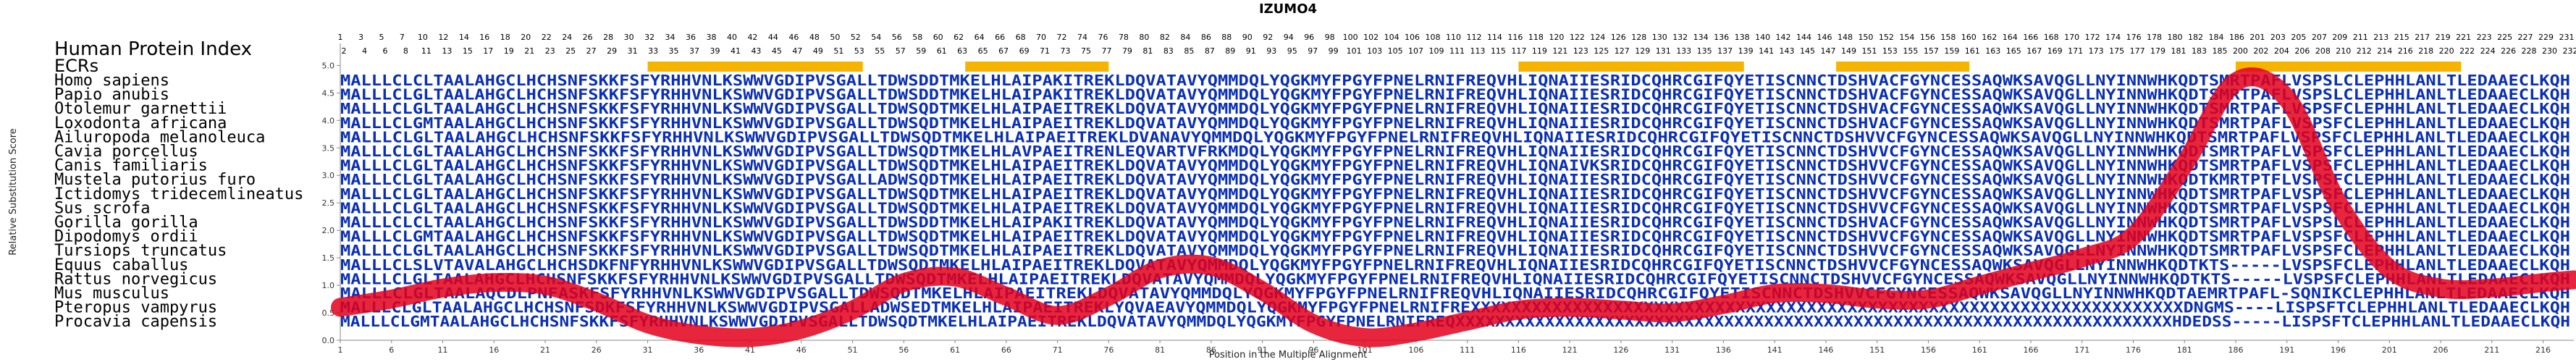  Describe the element at coordinates (111, 95) in the screenshot. I see `species-label: Papio anubis` at that location.